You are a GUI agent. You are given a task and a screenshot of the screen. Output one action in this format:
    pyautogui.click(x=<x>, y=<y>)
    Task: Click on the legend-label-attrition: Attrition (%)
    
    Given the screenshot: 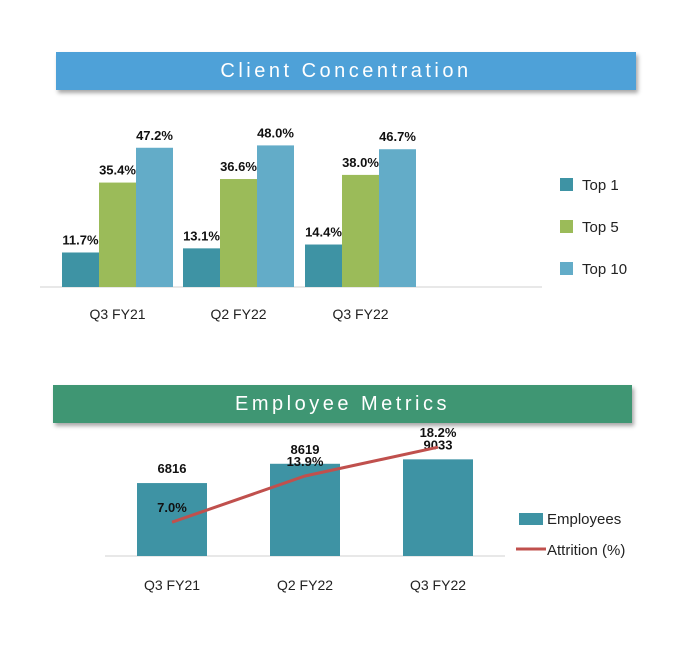 What is the action you would take?
    pyautogui.click(x=586, y=550)
    